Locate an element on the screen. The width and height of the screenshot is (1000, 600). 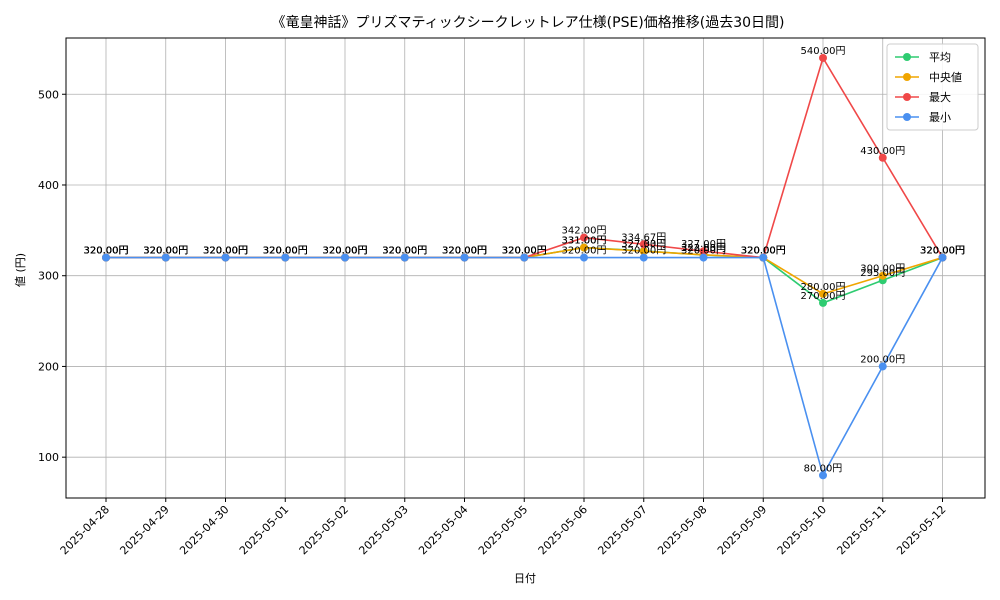
x-tick-label: 2025-05-07 is located at coordinates (622, 530).